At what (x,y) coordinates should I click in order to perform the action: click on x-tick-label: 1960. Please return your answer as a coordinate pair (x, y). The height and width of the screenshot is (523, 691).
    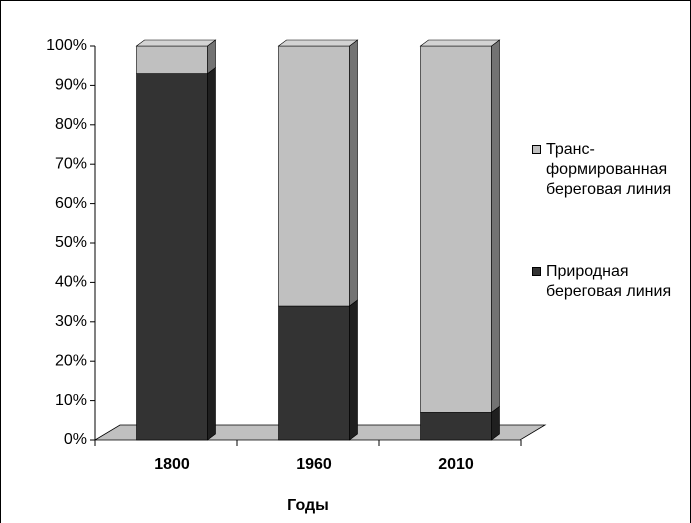
    Looking at the image, I should click on (314, 464).